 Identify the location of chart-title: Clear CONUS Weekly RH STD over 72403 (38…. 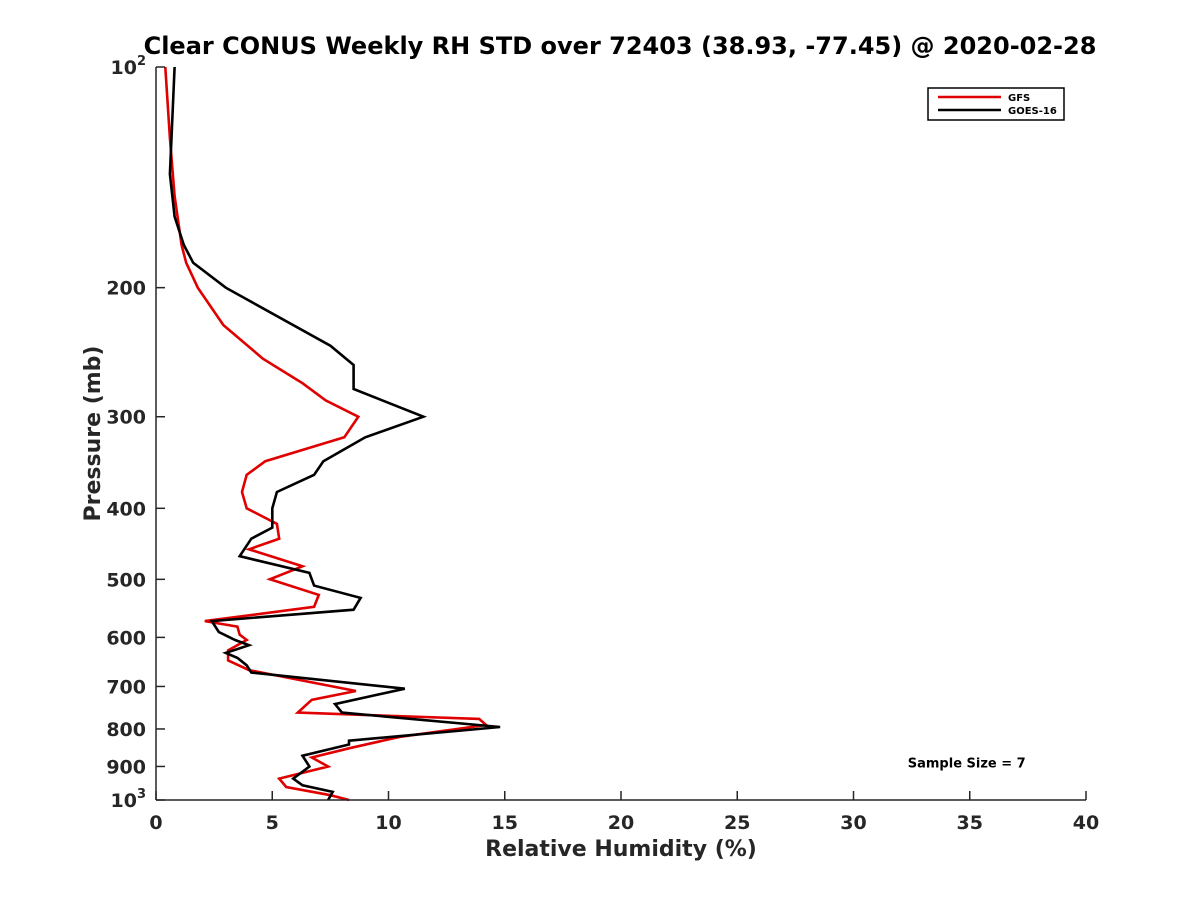
(620, 46).